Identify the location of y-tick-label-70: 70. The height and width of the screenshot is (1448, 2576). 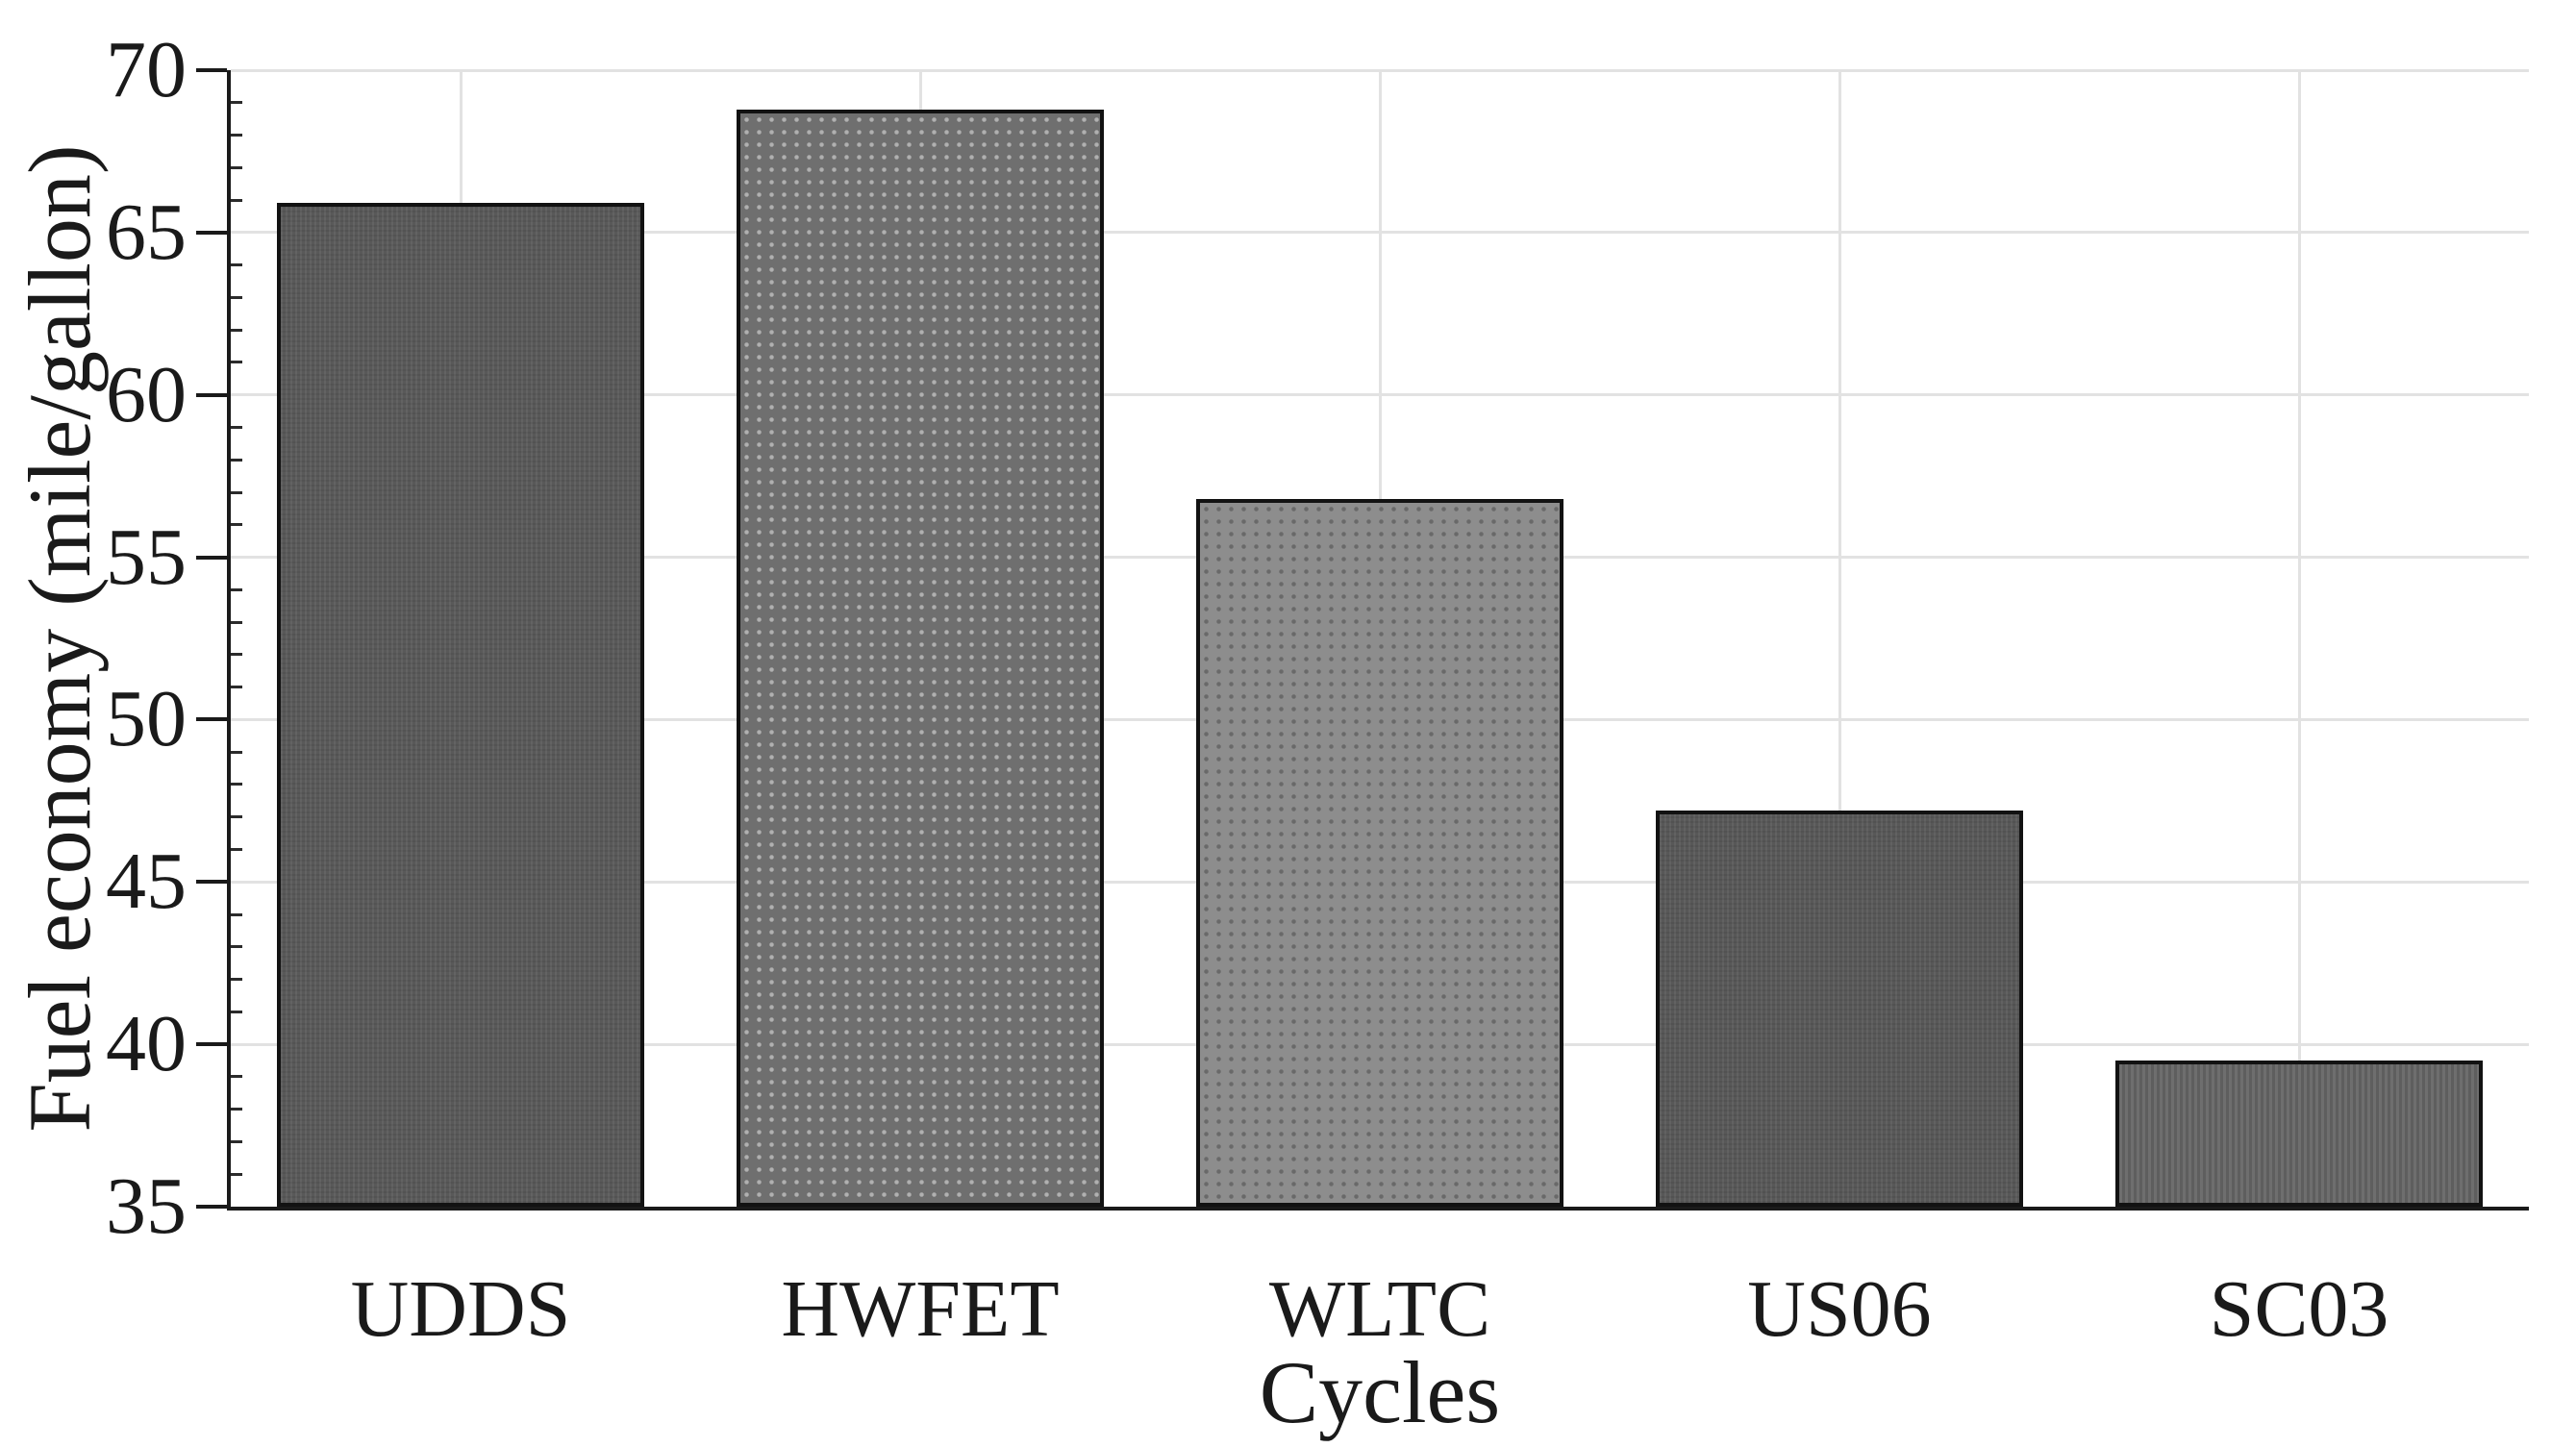
(146, 70).